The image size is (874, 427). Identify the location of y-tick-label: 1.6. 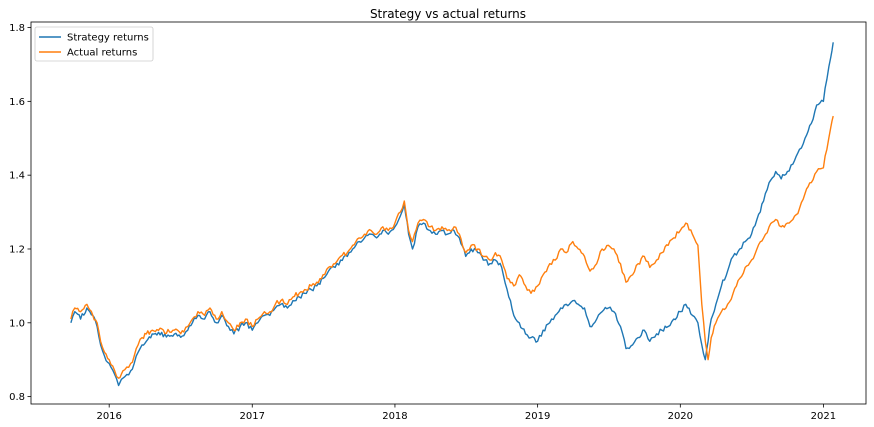
(17, 102).